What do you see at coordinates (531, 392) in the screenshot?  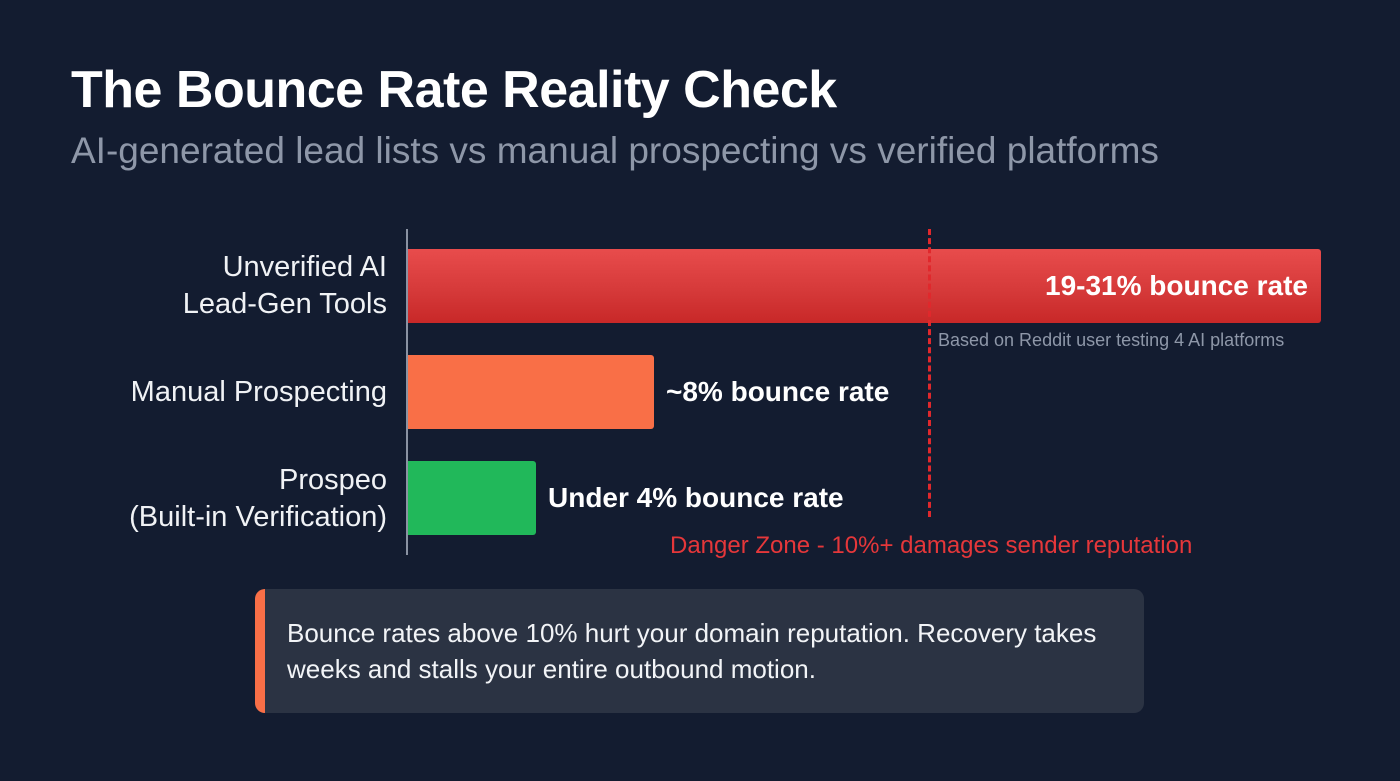 I see `bar-manual-prospecting` at bounding box center [531, 392].